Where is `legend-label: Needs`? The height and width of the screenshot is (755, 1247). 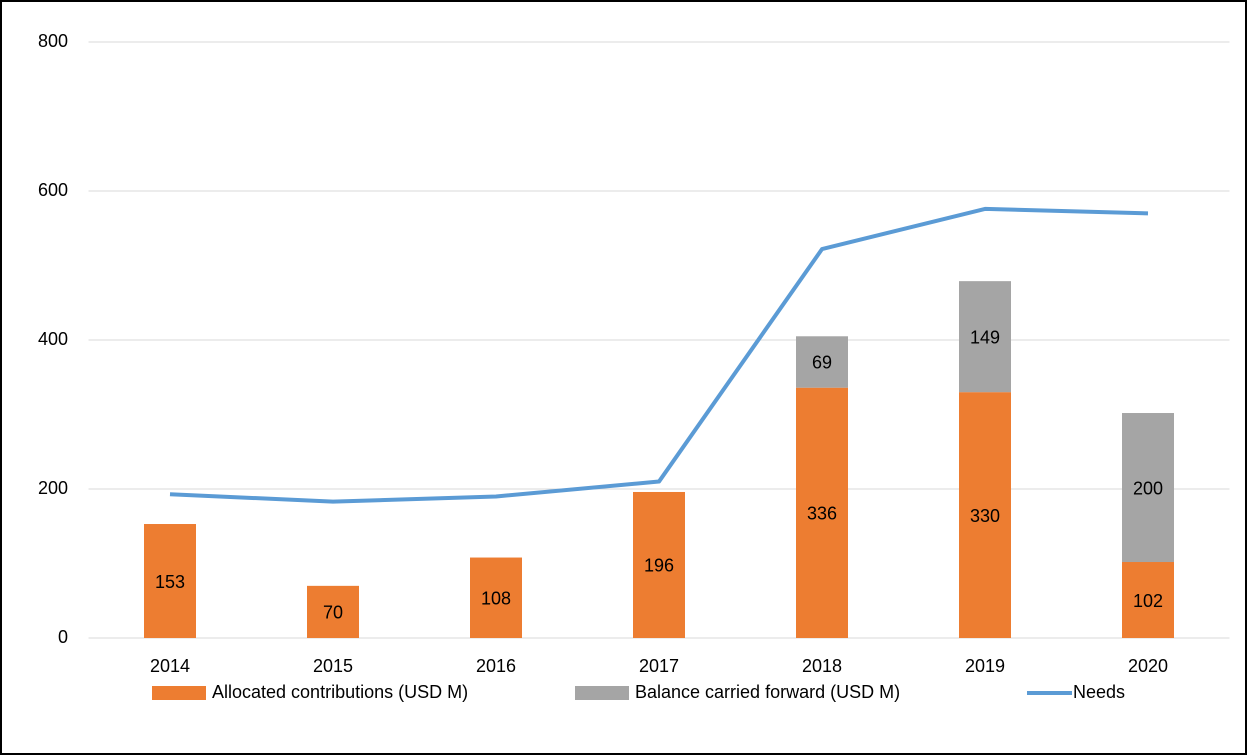 legend-label: Needs is located at coordinates (1099, 692).